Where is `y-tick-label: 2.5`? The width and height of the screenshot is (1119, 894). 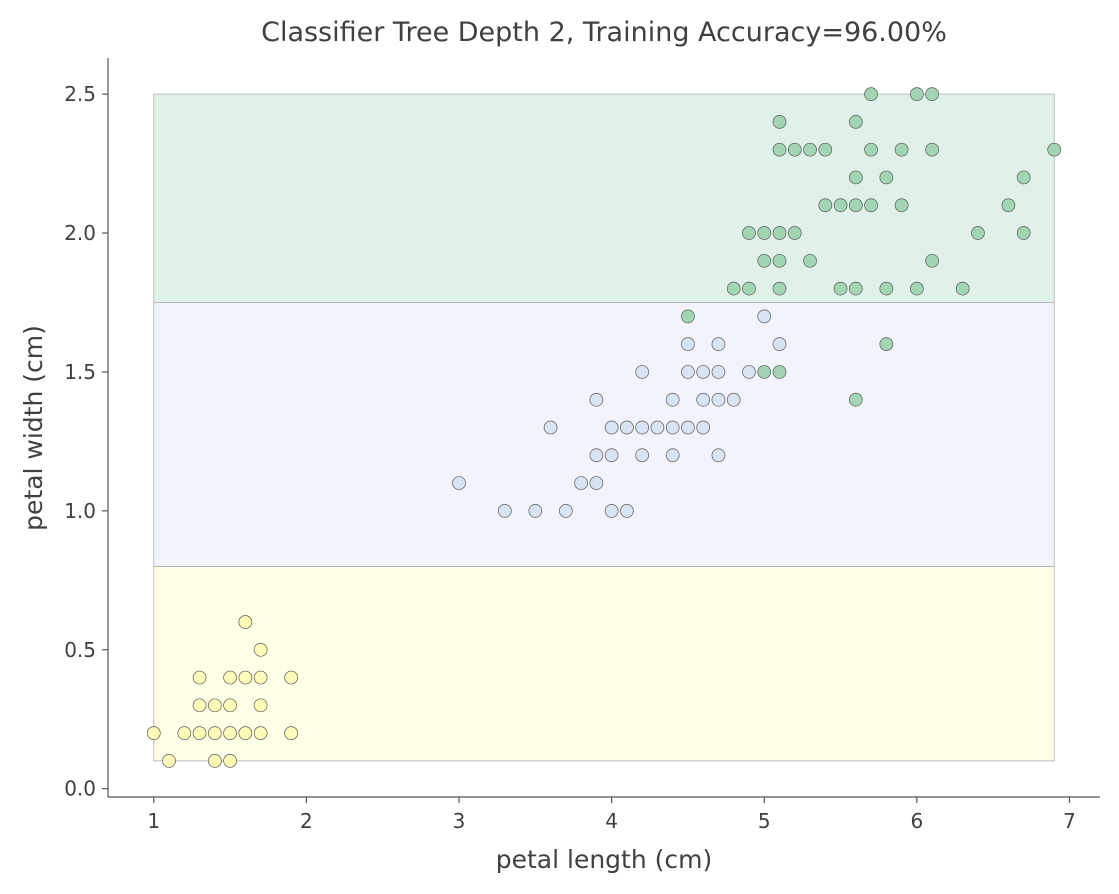 y-tick-label: 2.5 is located at coordinates (80, 94).